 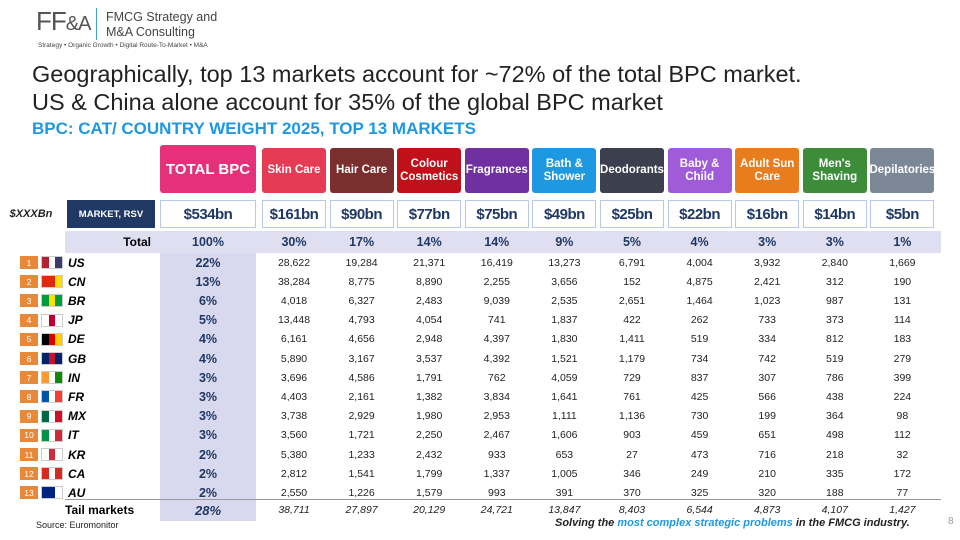 What do you see at coordinates (496, 214) in the screenshot?
I see `market-value: $75bn` at bounding box center [496, 214].